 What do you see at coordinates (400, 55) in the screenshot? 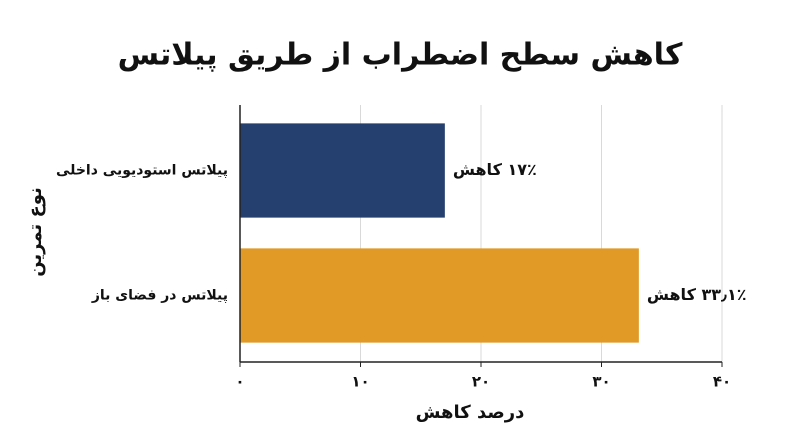
I see `chart-title: کاهش سطح اضطراب از طریق پیلاتس` at bounding box center [400, 55].